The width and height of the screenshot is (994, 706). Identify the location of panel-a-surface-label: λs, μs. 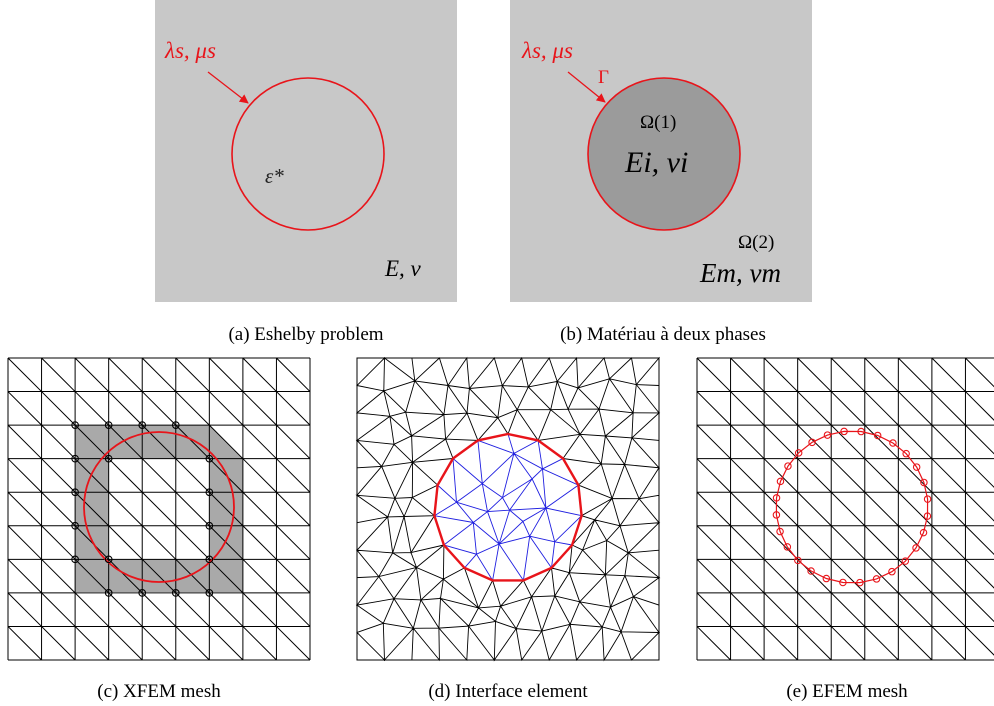
(190, 50).